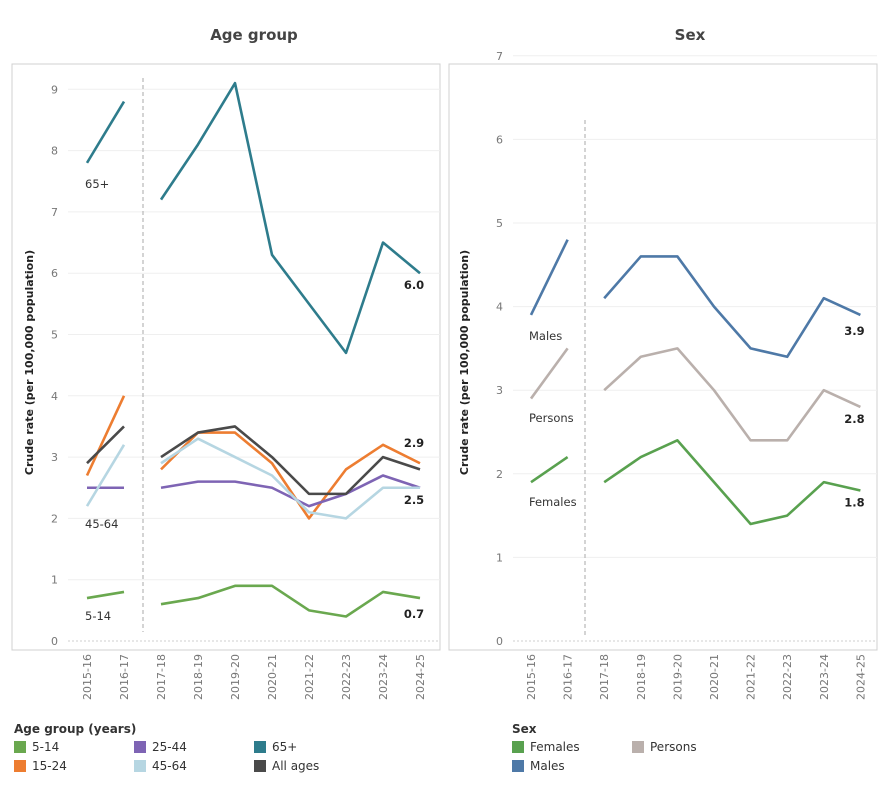  I want to click on legend-label: Males, so click(547, 766).